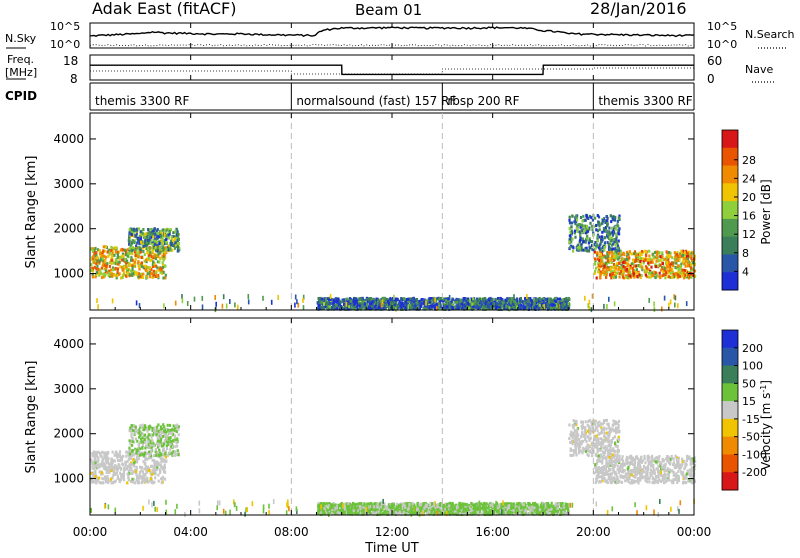  What do you see at coordinates (74, 79) in the screenshot?
I see `freq-tick-bottom: 8` at bounding box center [74, 79].